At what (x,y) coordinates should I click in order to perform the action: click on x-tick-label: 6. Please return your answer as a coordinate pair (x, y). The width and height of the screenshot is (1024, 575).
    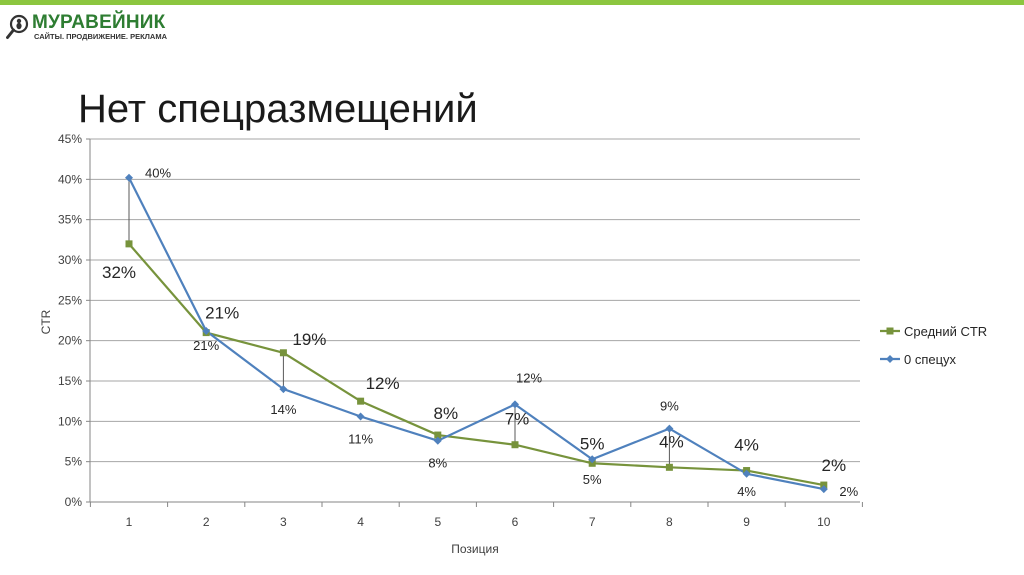
    Looking at the image, I should click on (515, 522).